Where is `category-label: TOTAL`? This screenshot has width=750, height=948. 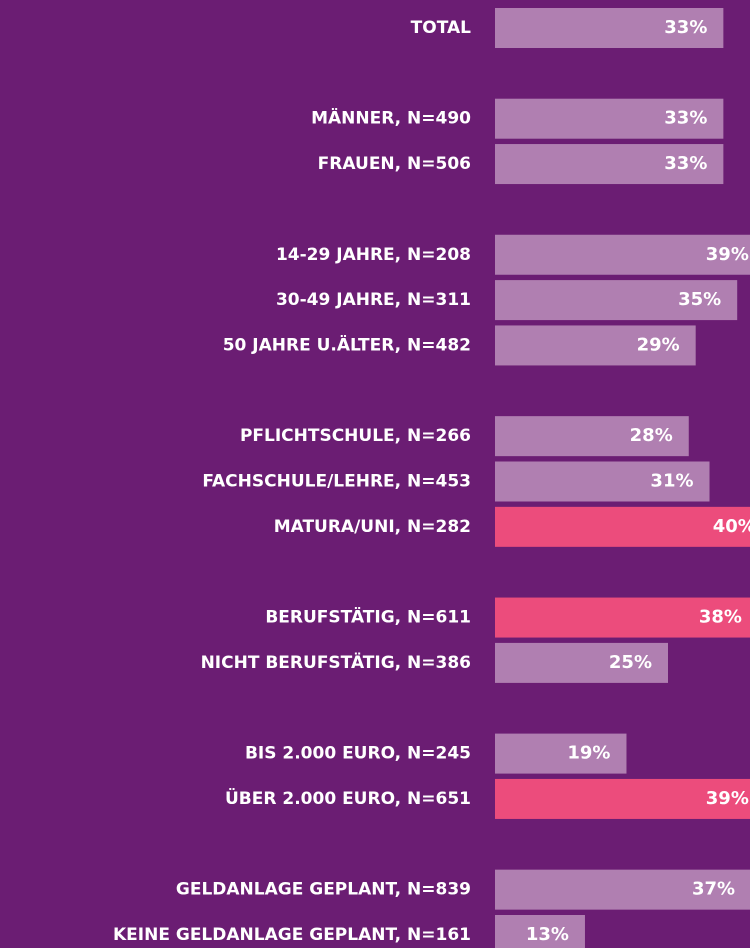
category-label: TOTAL is located at coordinates (441, 28).